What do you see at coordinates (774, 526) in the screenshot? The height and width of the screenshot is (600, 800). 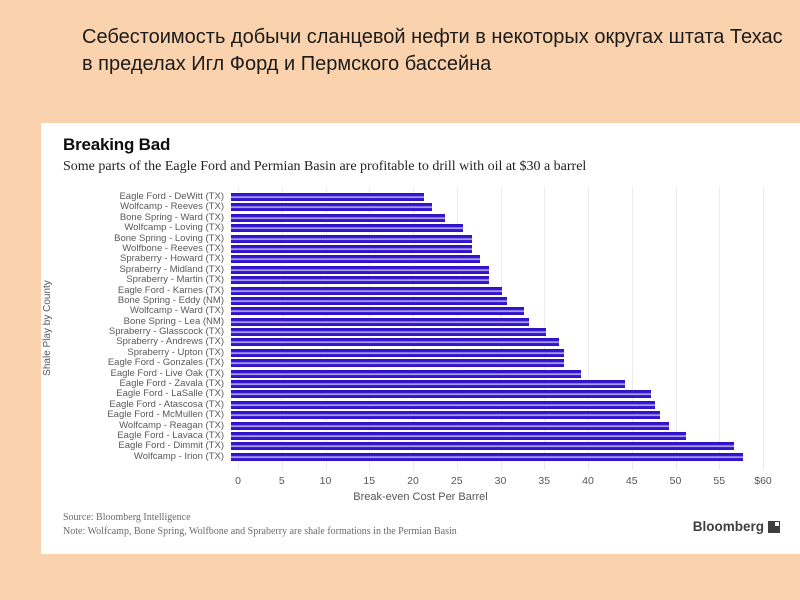 I see `bloomberg-terminal-icon` at bounding box center [774, 526].